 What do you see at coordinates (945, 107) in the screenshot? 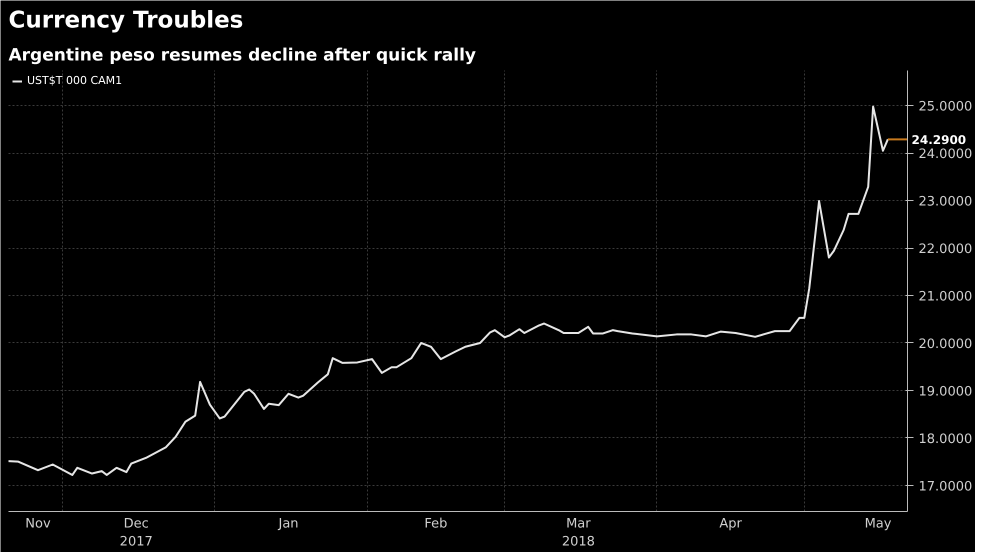
I see `y-tick-label: 25.0000` at bounding box center [945, 107].